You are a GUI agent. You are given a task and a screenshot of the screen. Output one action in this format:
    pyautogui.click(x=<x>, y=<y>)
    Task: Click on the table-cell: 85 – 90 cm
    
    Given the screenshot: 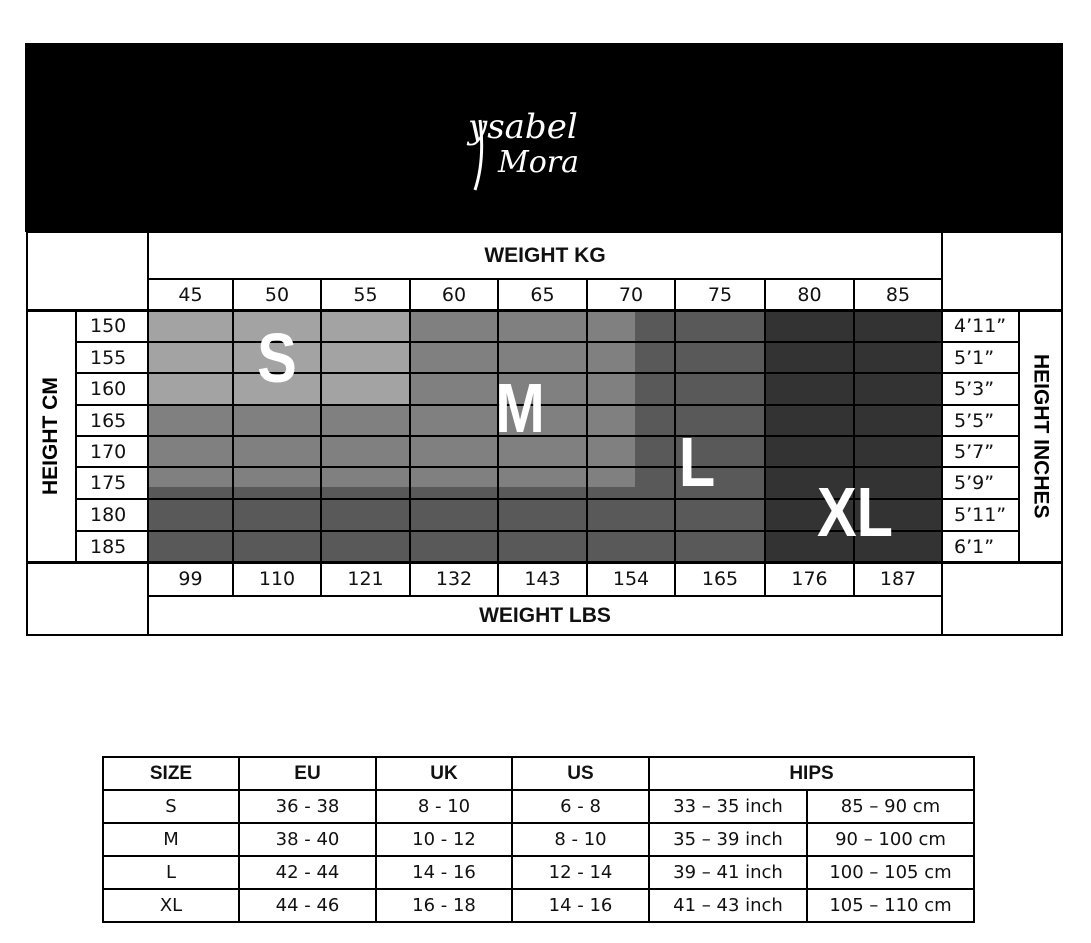 What is the action you would take?
    pyautogui.click(x=890, y=806)
    